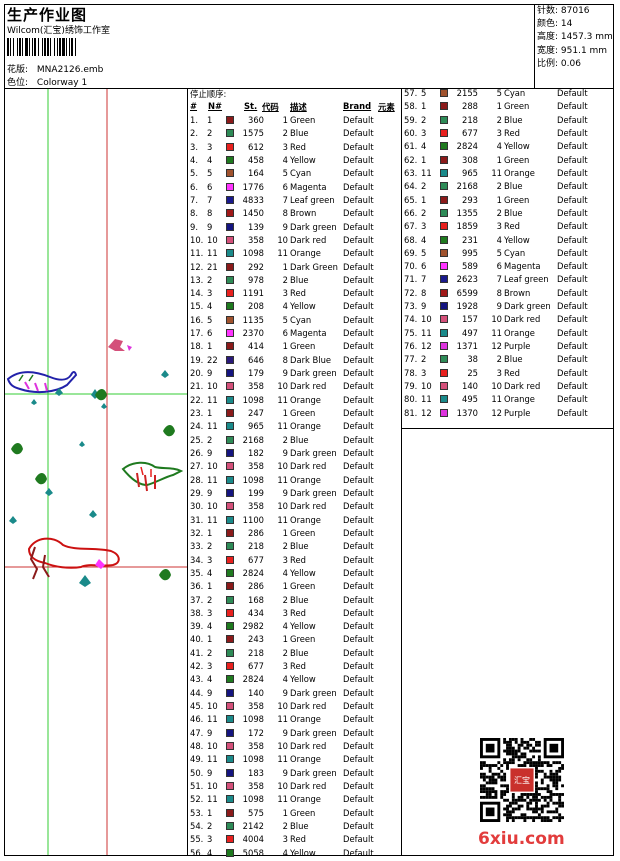 Image resolution: width=620 pixels, height=861 pixels. Describe the element at coordinates (519, 332) in the screenshot. I see `cell-desc: Orange` at that location.